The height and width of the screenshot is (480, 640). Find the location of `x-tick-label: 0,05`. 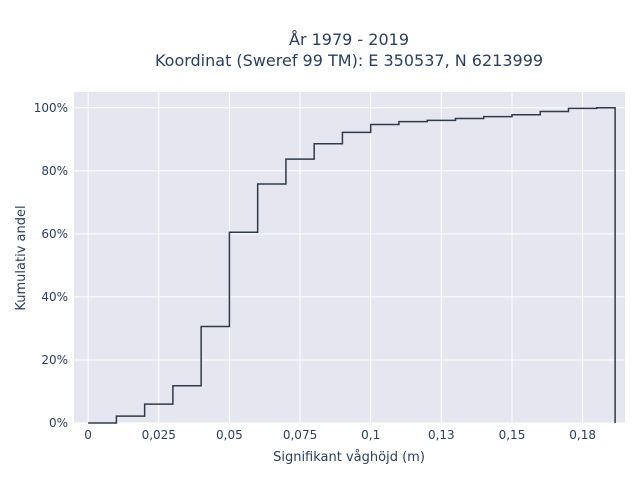

x-tick-label: 0,05 is located at coordinates (229, 435).